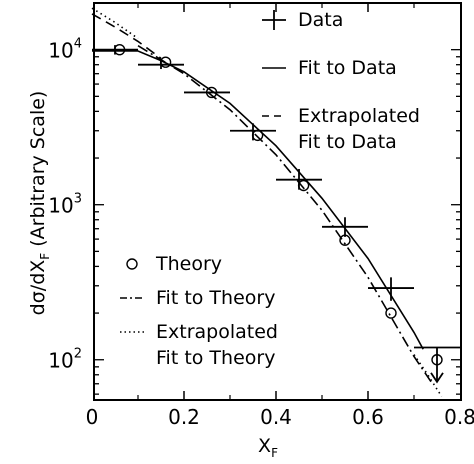 The height and width of the screenshot is (464, 474). Describe the element at coordinates (199, 345) in the screenshot. I see `legend-item-extrap_theory: Extrapolated Fit to Theory` at that location.